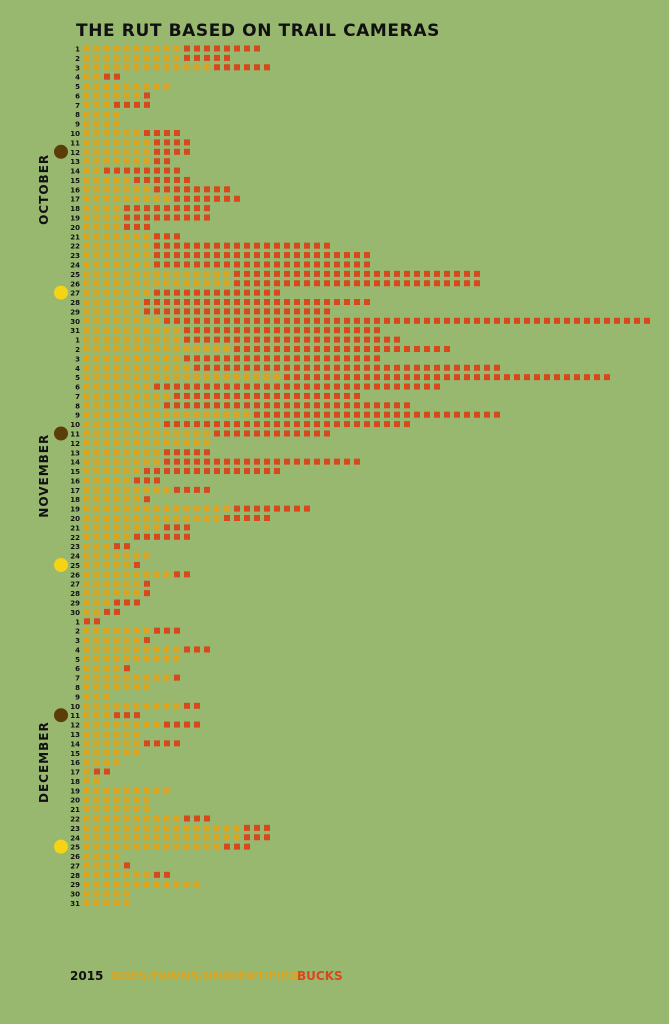 This screenshot has width=669, height=1024. What do you see at coordinates (110, 227) in the screenshot?
I see `day-row: 20` at bounding box center [110, 227].